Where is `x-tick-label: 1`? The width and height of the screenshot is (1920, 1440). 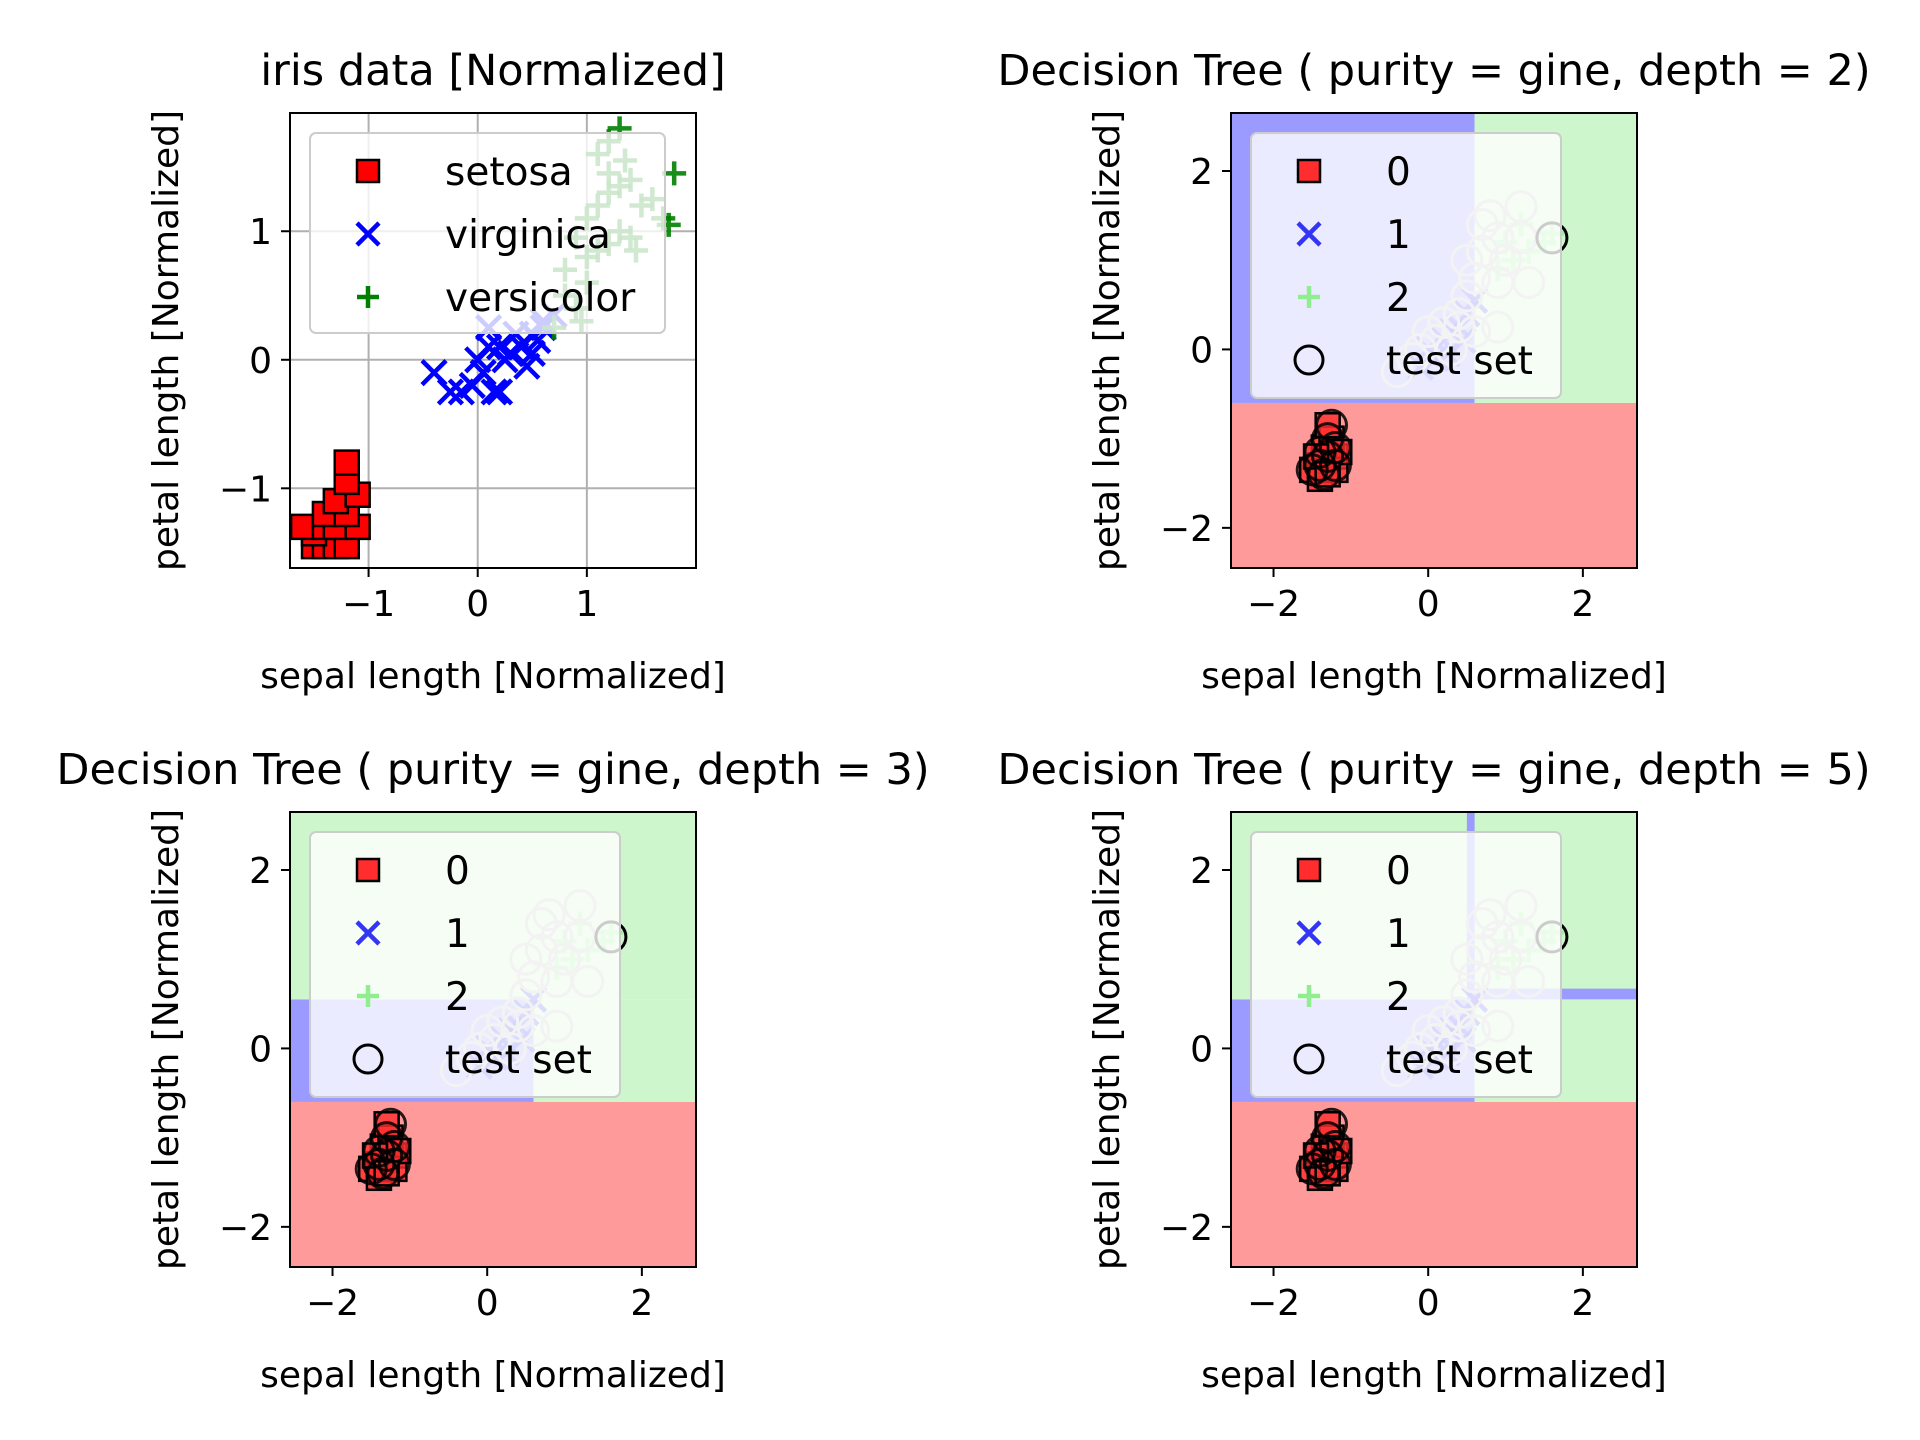
x-tick-label: 1 is located at coordinates (586, 604).